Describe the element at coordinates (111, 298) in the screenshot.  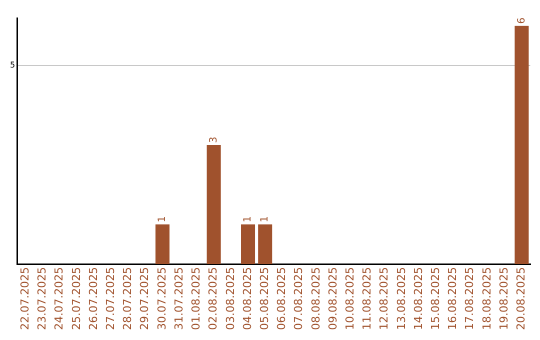
I see `x-tick-label: 27.07.2025` at that location.